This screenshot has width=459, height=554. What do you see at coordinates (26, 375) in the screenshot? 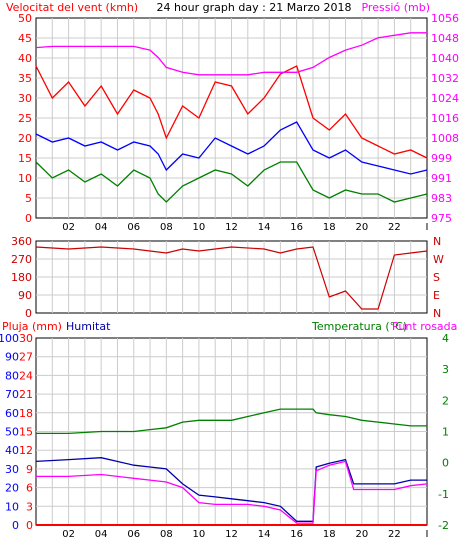
I see `rain-tick-label: 24` at bounding box center [26, 375].